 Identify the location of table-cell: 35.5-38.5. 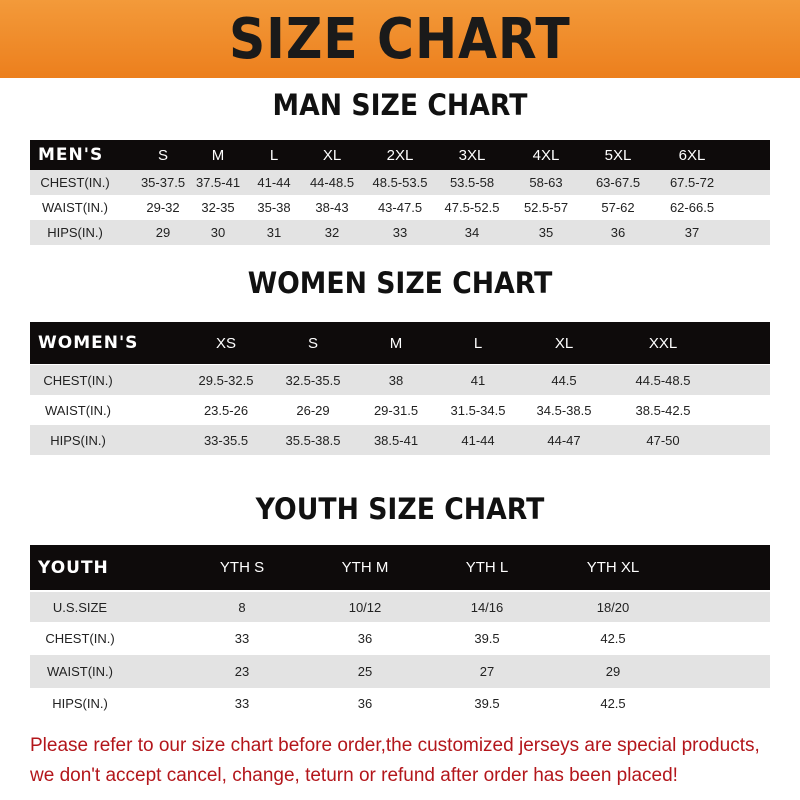
(313, 440).